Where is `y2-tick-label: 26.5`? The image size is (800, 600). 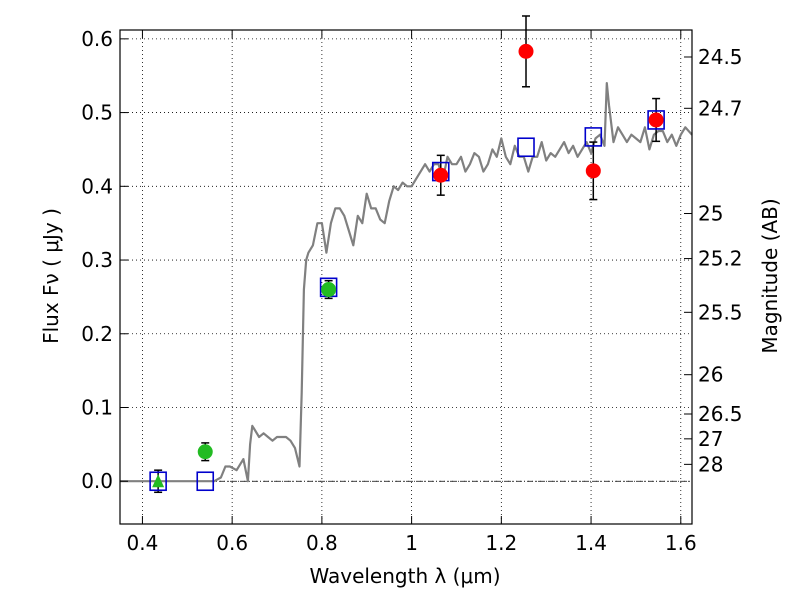
y2-tick-label: 26.5 is located at coordinates (720, 414).